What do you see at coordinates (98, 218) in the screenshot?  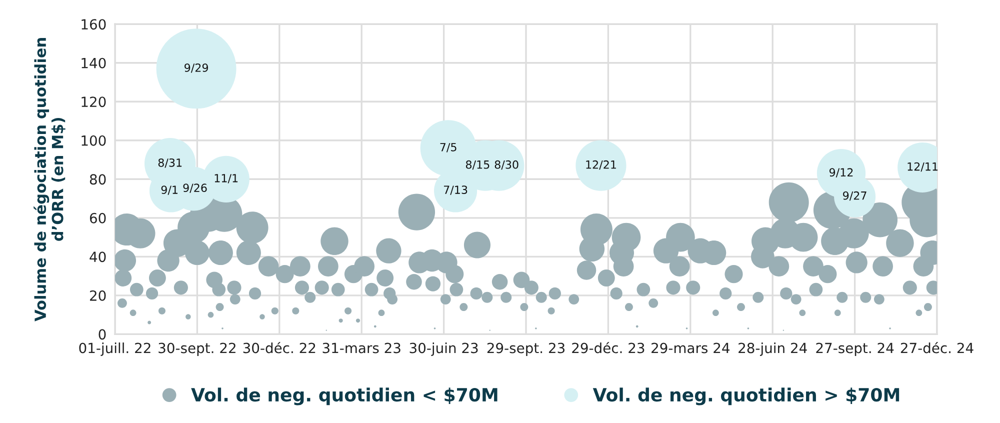 I see `y-tick-label: 60` at bounding box center [98, 218].